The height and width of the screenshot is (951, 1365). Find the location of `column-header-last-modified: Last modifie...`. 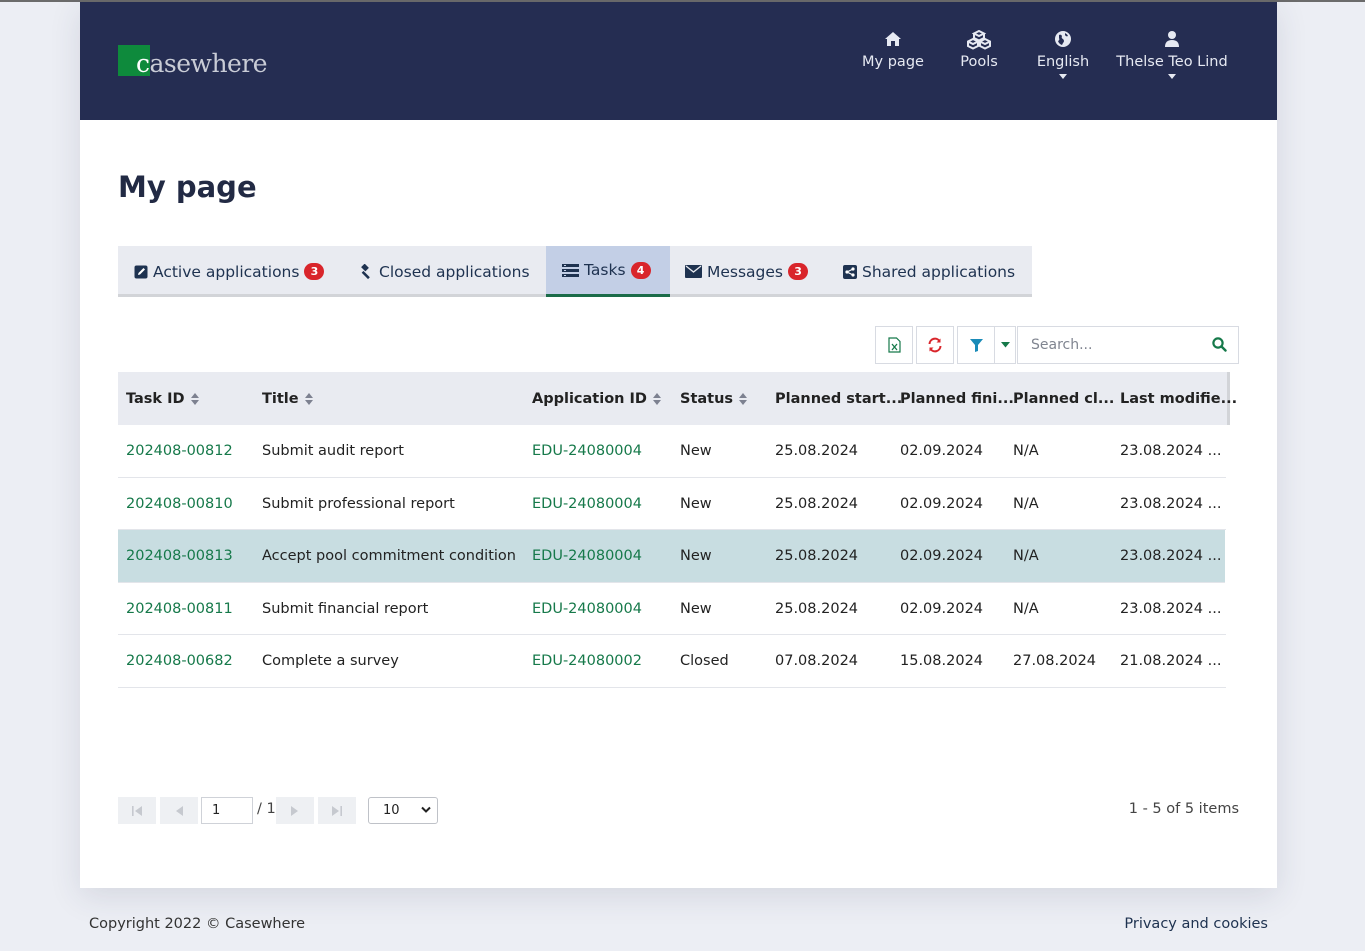

column-header-last-modified: Last modifie... is located at coordinates (1179, 398).